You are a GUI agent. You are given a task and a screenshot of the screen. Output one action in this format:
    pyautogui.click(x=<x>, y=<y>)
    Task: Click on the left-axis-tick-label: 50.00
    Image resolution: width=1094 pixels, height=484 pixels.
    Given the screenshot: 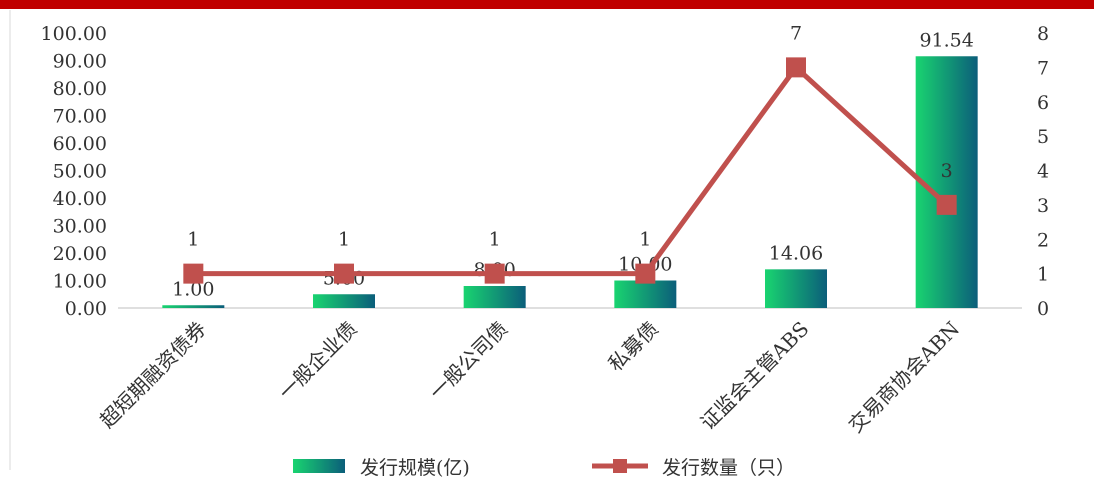 What is the action you would take?
    pyautogui.click(x=80, y=172)
    